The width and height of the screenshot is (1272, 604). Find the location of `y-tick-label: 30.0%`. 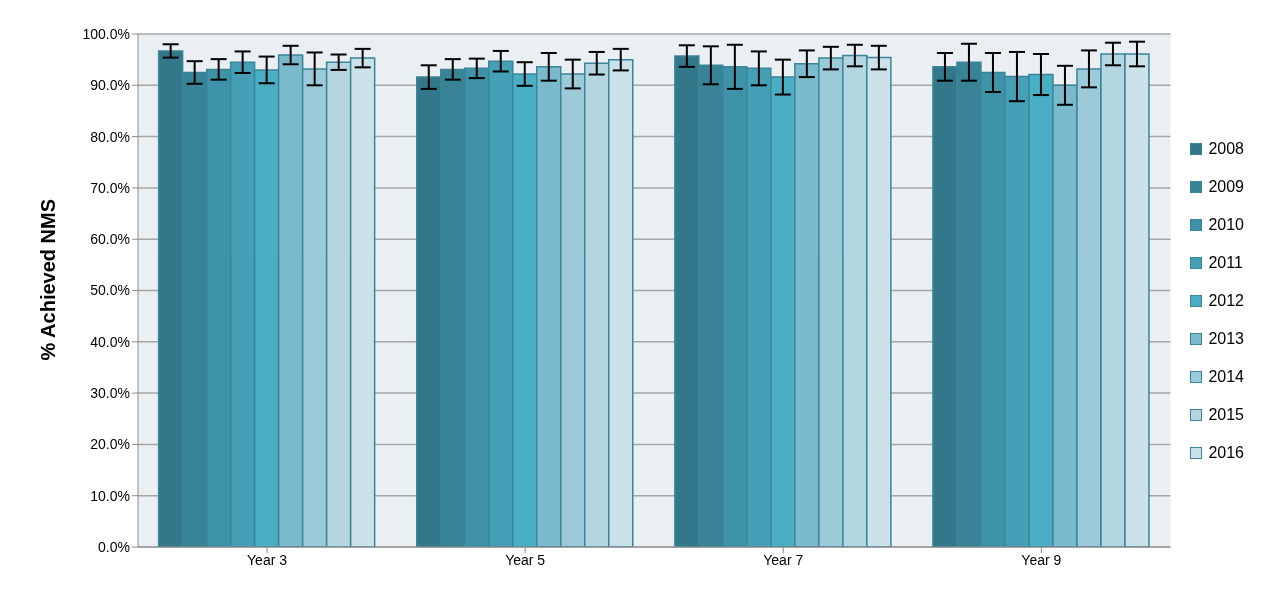

y-tick-label: 30.0% is located at coordinates (110, 393).